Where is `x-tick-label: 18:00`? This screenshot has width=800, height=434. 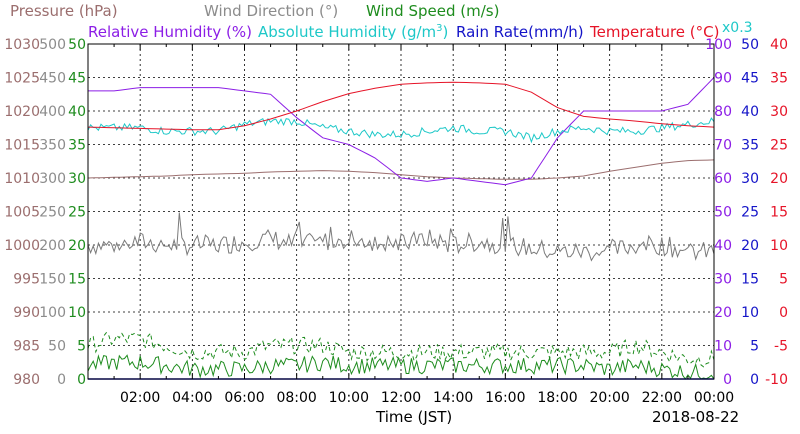 x-tick-label: 18:00 is located at coordinates (557, 398).